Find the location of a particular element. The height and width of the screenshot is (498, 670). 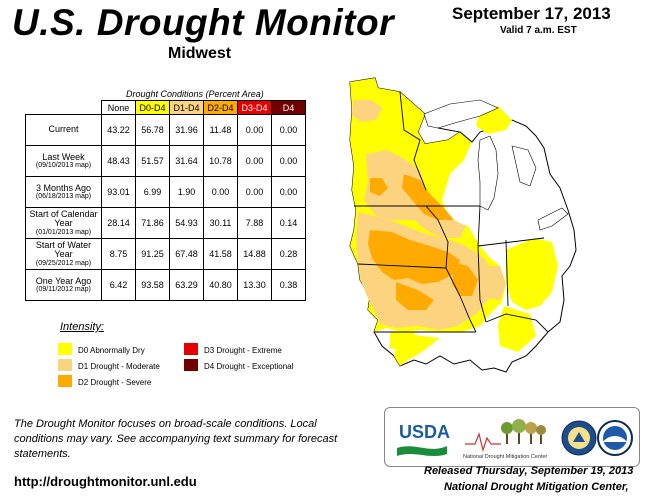

table-cell: 48.43 is located at coordinates (118, 161).